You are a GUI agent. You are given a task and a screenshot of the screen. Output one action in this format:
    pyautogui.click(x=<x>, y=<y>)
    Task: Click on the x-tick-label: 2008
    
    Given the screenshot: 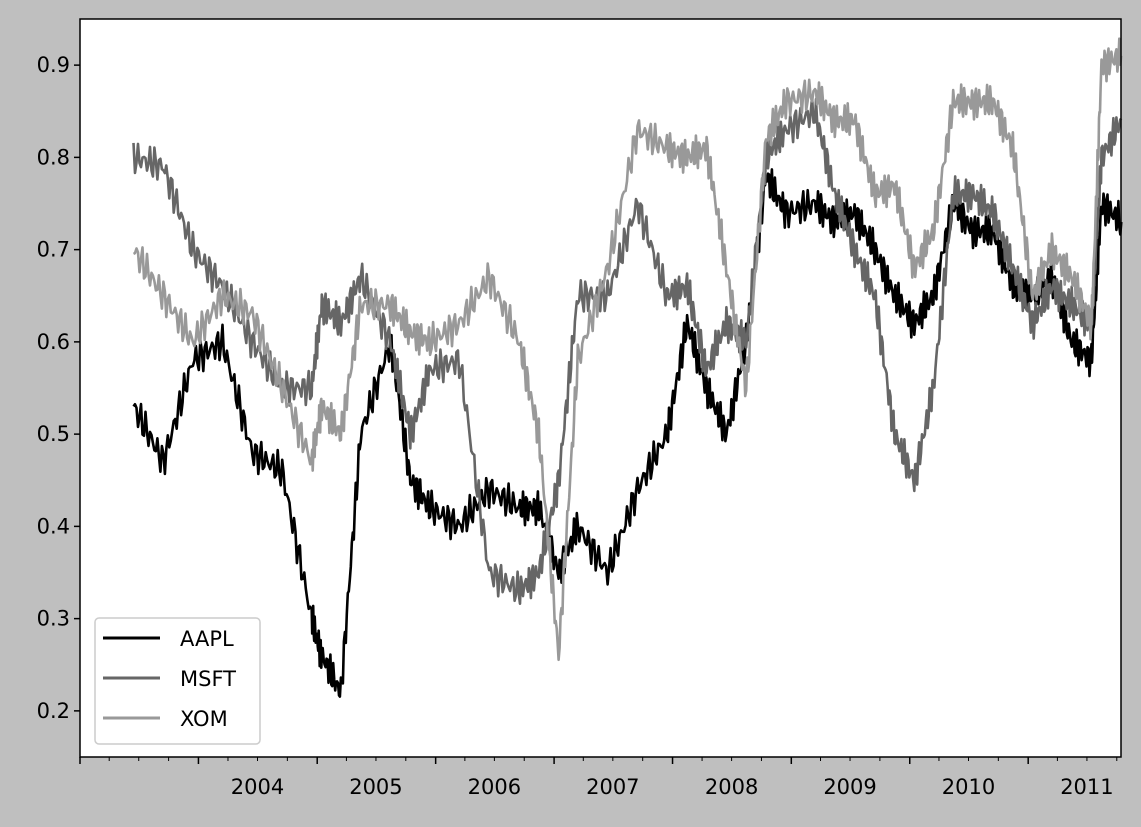 What is the action you would take?
    pyautogui.click(x=731, y=787)
    